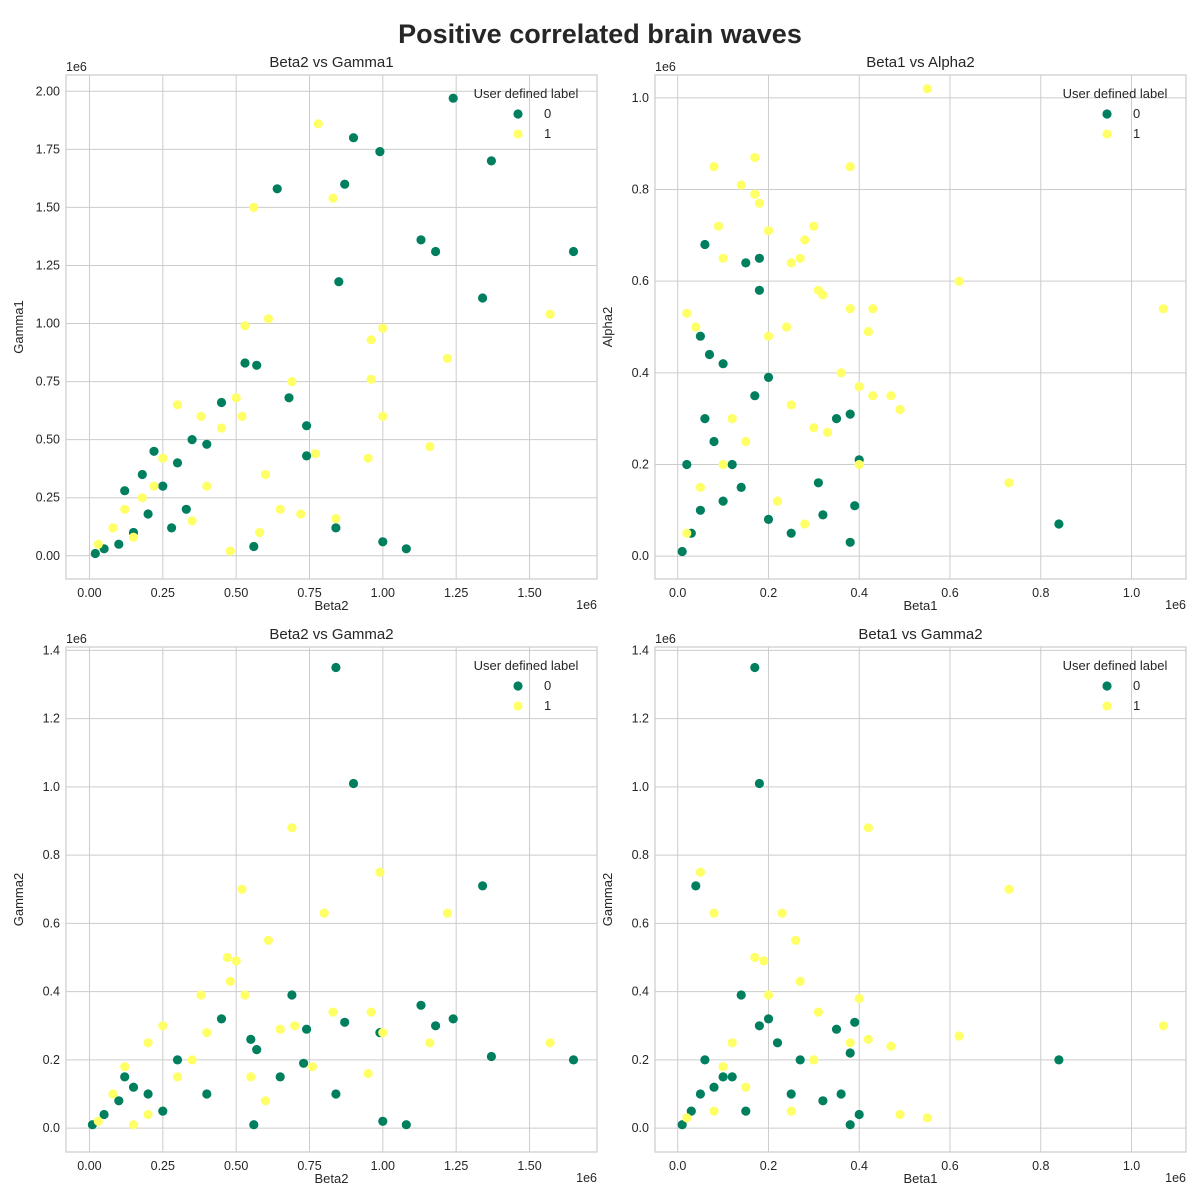 The width and height of the screenshot is (1200, 1200). I want to click on y-tick-label: 0.75, so click(48, 382).